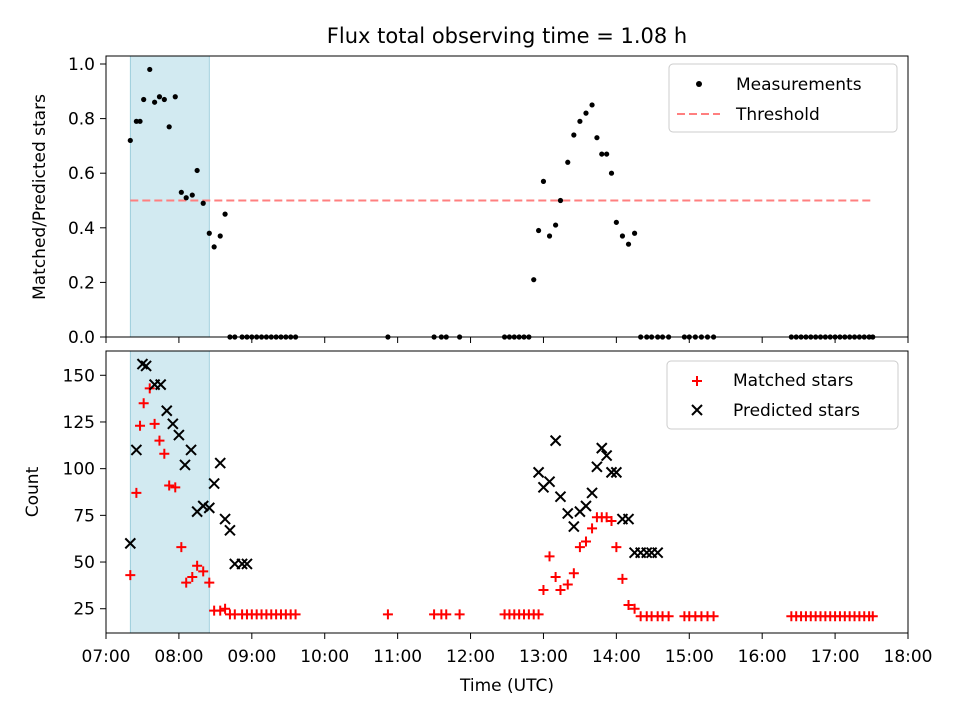 This screenshot has width=960, height=720. Describe the element at coordinates (782, 395) in the screenshot. I see `bottom-legend-frame` at that location.